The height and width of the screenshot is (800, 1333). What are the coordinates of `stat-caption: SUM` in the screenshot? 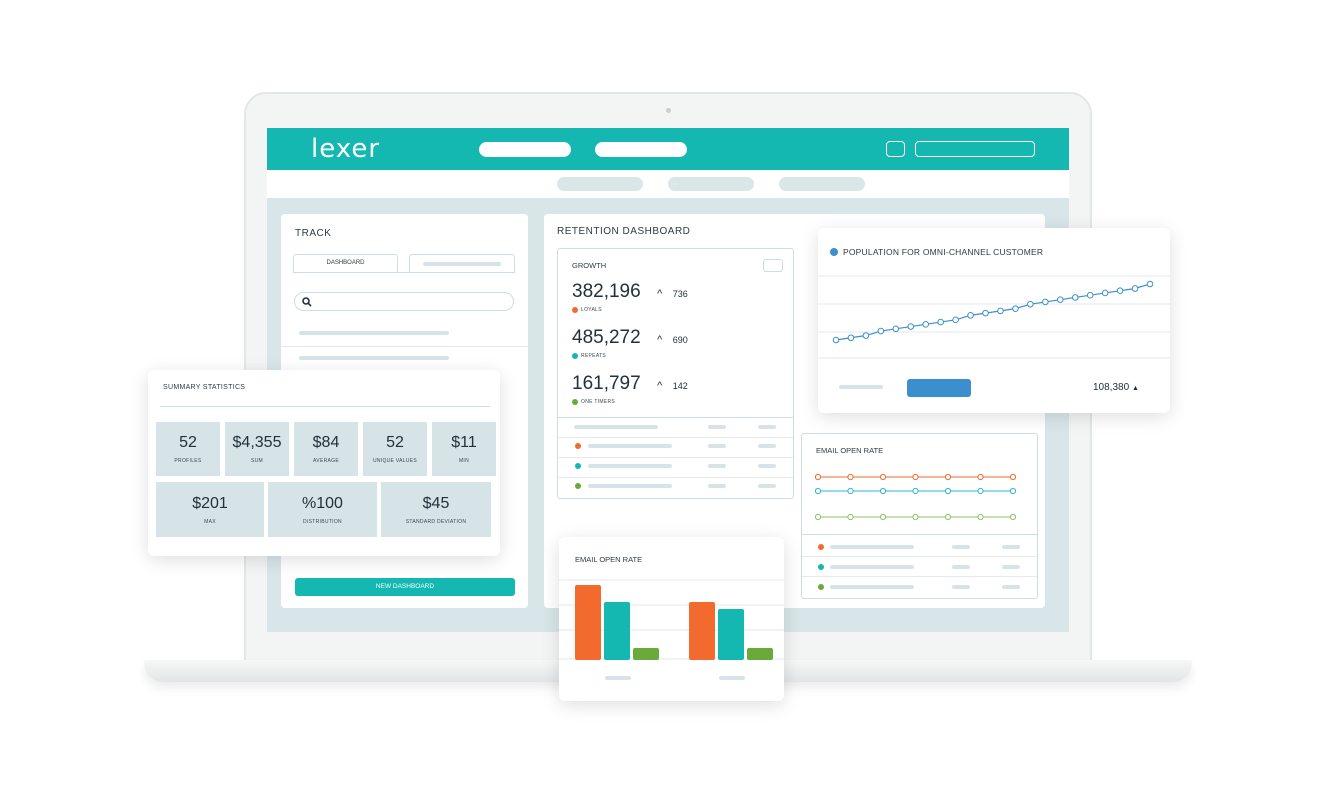 It's located at (256, 461).